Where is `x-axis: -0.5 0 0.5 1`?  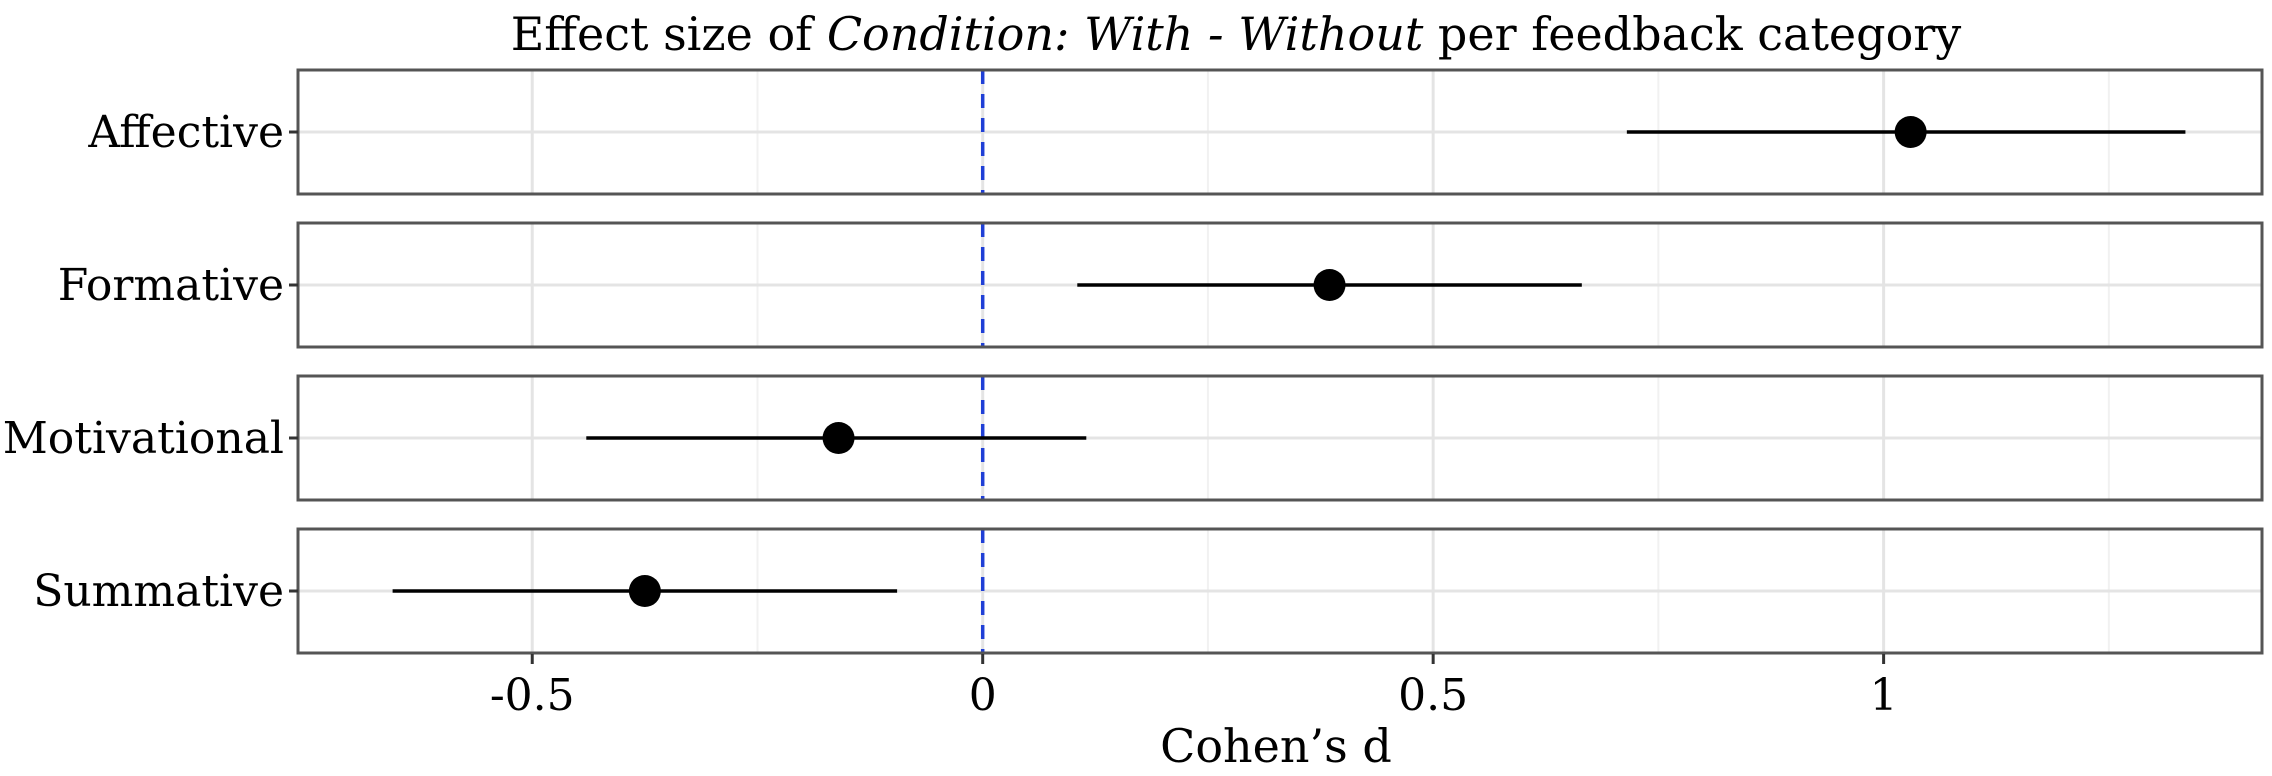 x-axis: -0.5 0 0.5 1 is located at coordinates (1194, 687).